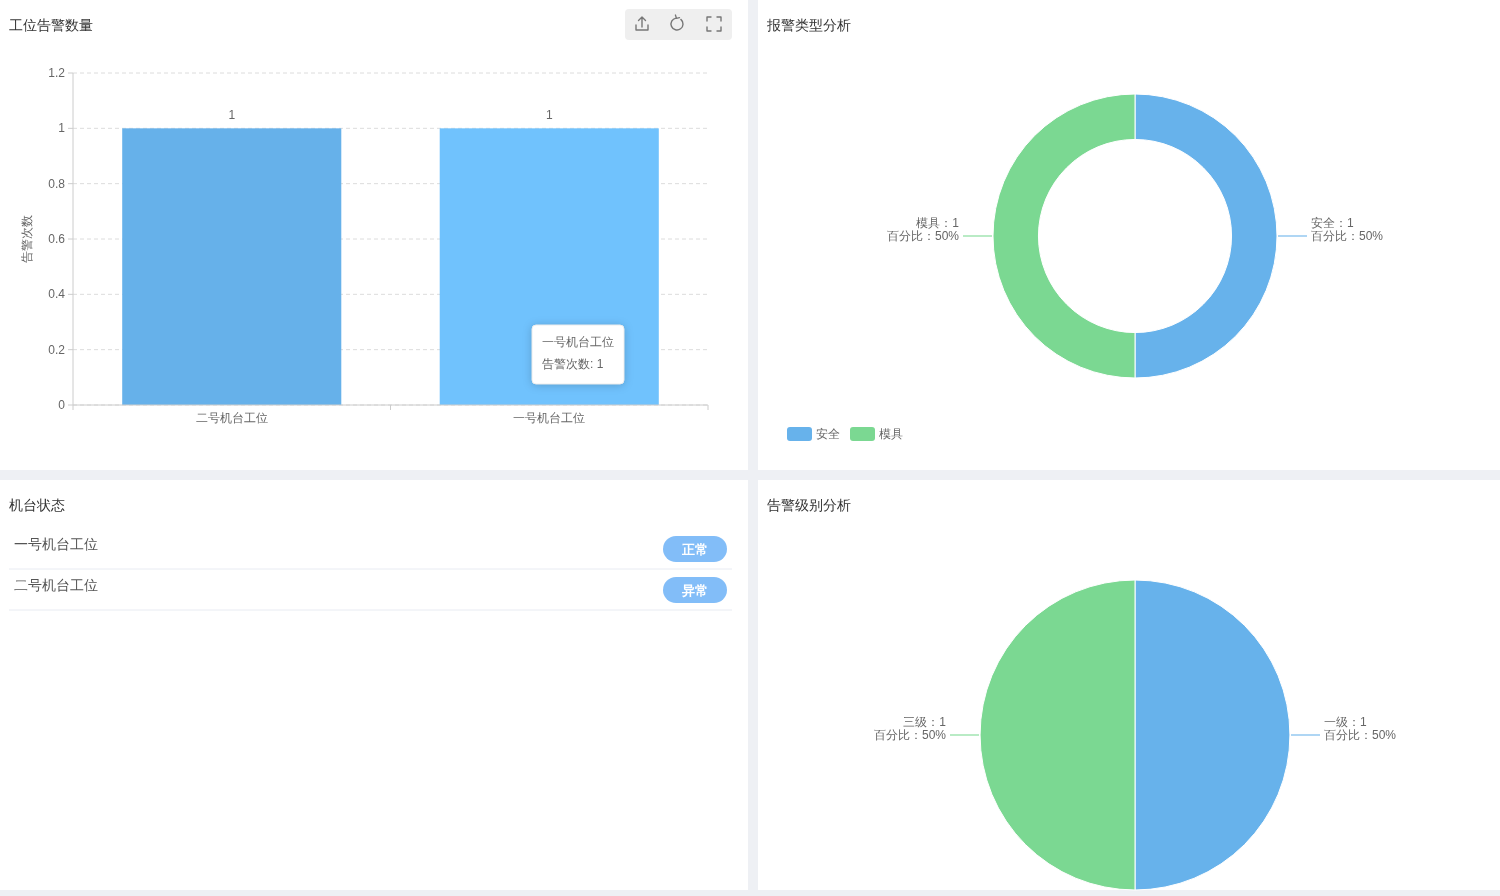 The width and height of the screenshot is (1500, 896). Describe the element at coordinates (923, 229) in the screenshot. I see `data-label: 模具：1 百分比：50%` at that location.